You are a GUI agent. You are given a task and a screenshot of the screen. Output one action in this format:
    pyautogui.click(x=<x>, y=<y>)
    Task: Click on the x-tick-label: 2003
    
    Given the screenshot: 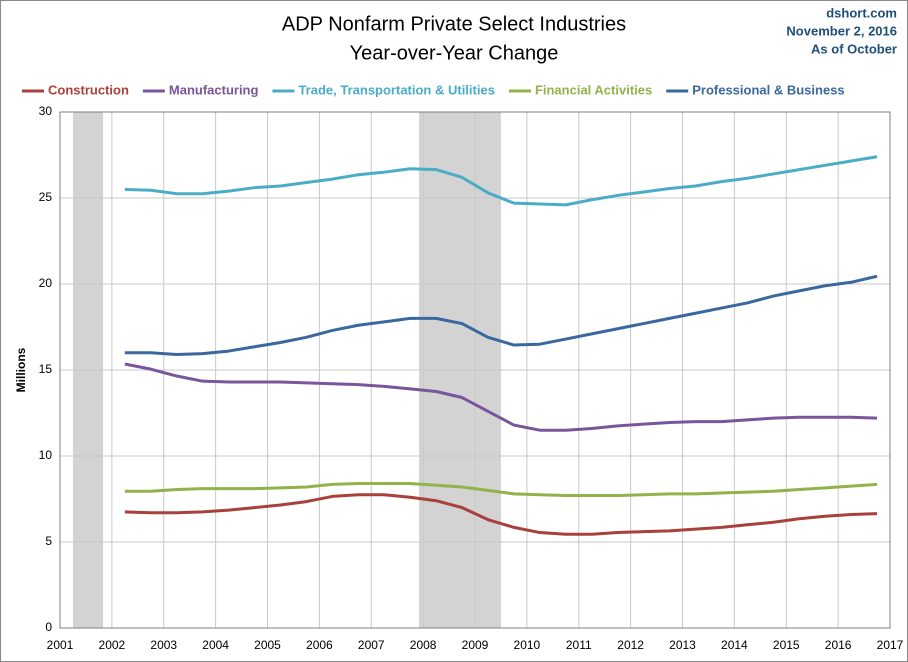 What is the action you would take?
    pyautogui.click(x=163, y=645)
    